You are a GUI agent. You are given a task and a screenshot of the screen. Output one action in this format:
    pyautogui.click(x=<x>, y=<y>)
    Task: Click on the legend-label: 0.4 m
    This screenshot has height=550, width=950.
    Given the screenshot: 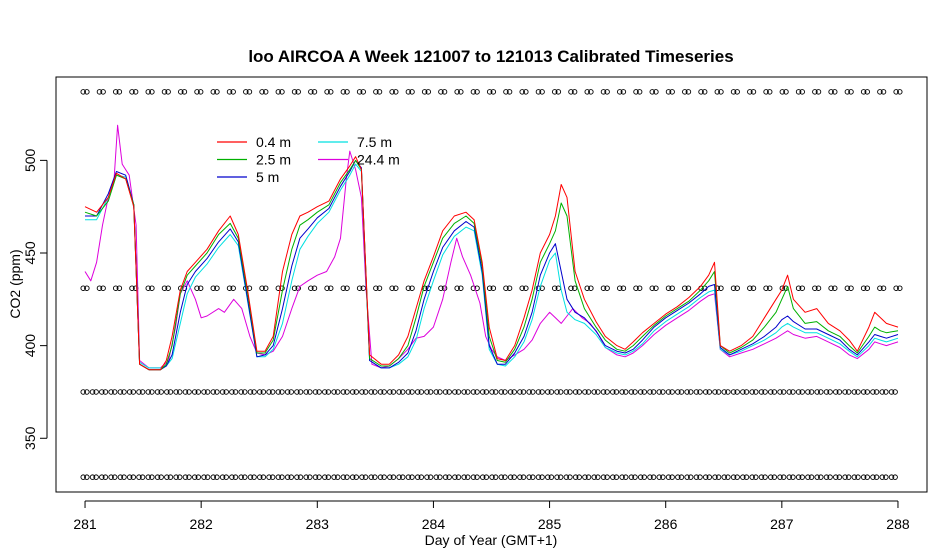 What is the action you would take?
    pyautogui.click(x=273, y=142)
    